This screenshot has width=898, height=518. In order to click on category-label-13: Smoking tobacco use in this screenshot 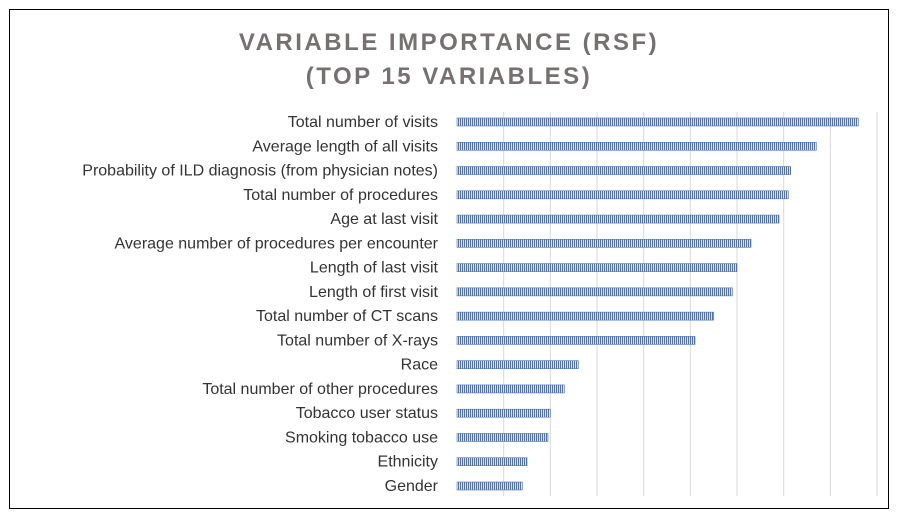, I will do `click(361, 437)`.